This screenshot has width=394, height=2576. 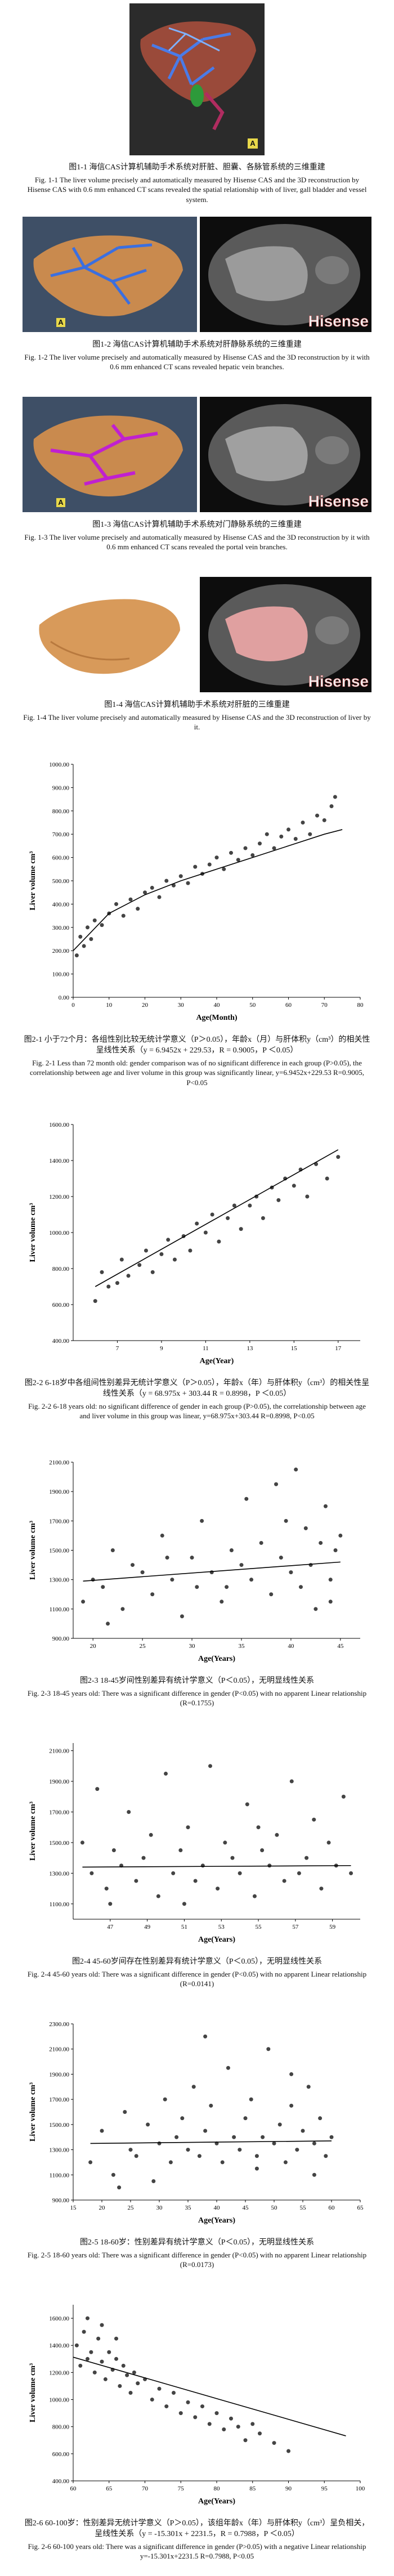 I want to click on x-tick-label: 9, so click(x=161, y=1348).